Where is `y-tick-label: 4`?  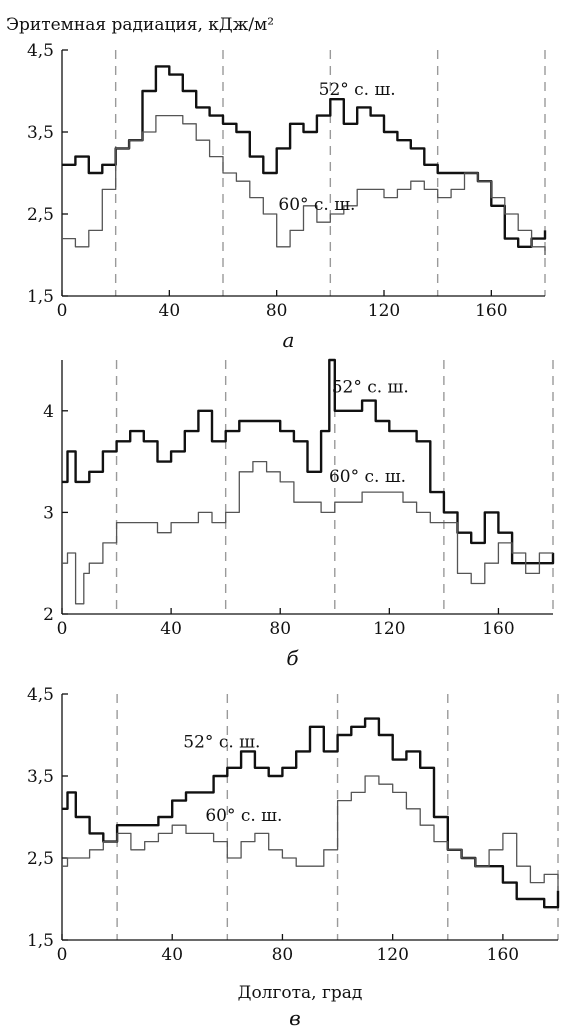
y-tick-label: 4 is located at coordinates (48, 412).